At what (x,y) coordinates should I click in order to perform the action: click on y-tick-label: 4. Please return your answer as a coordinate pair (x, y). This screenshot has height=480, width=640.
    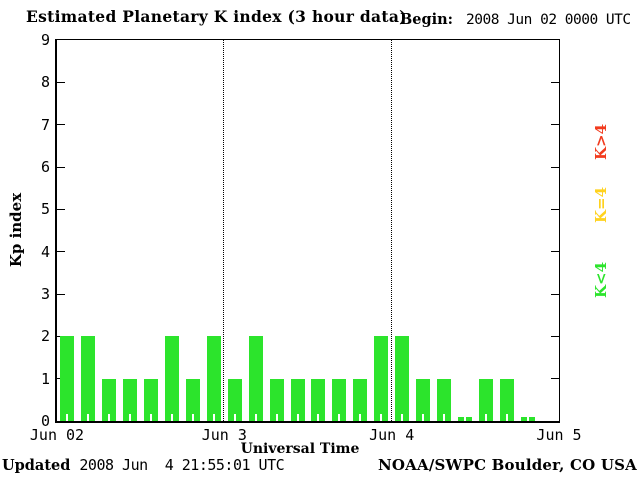
    Looking at the image, I should click on (45, 251).